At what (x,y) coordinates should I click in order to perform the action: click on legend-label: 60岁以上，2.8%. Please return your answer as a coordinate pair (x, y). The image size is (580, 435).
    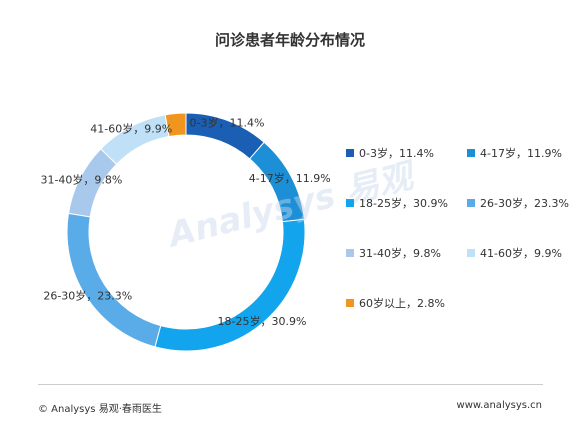
    Looking at the image, I should click on (402, 303).